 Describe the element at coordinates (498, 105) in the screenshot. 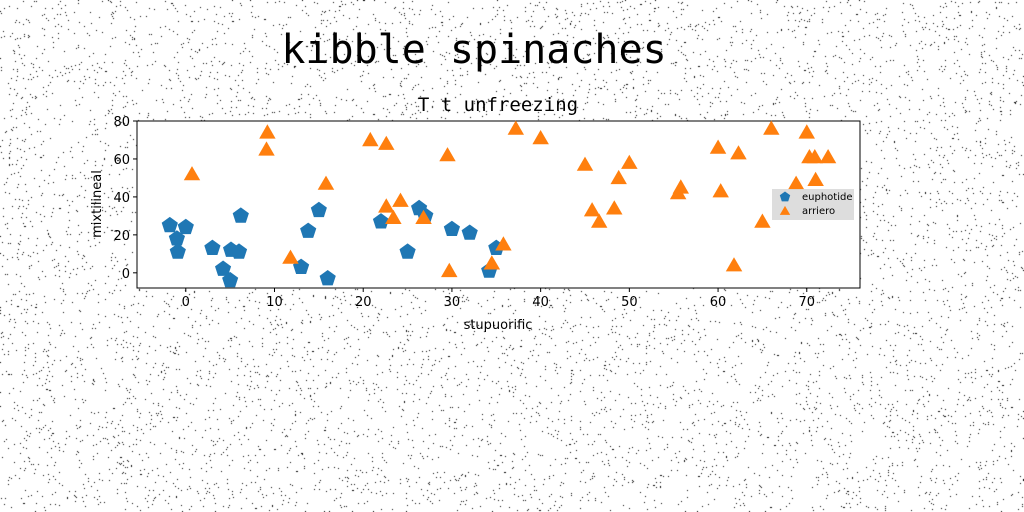

I see `chart-title: T t unfreezing` at that location.